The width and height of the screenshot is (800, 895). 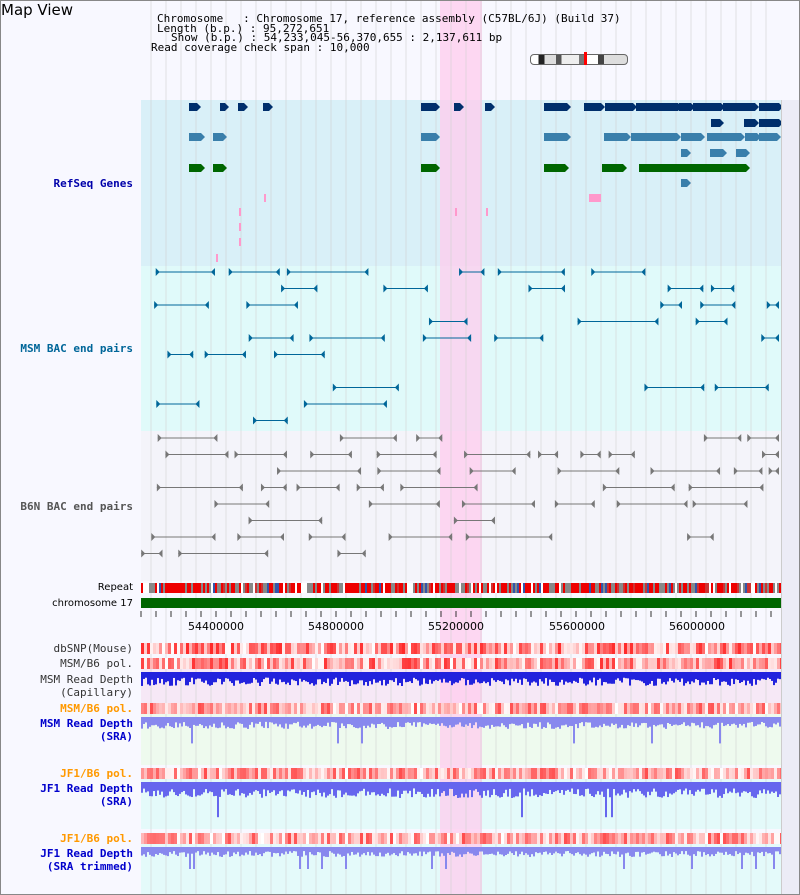 I want to click on chromosome-ideogram, so click(x=579, y=59).